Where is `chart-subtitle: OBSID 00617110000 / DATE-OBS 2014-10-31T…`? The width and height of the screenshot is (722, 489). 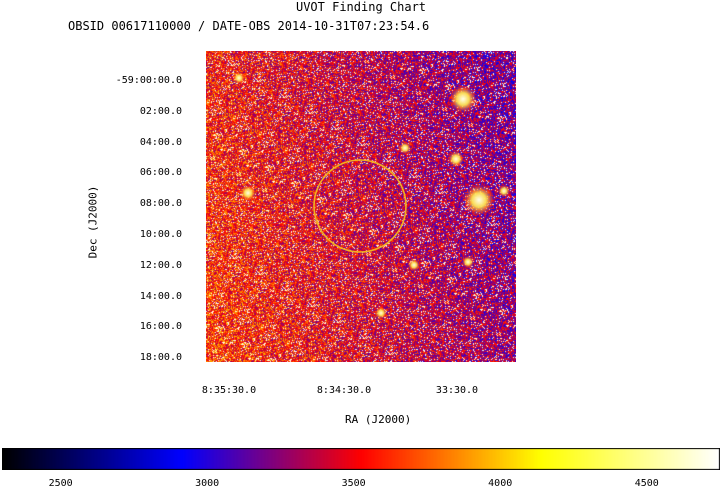 chart-subtitle: OBSID 00617110000 / DATE-OBS 2014-10-31T… is located at coordinates (249, 26).